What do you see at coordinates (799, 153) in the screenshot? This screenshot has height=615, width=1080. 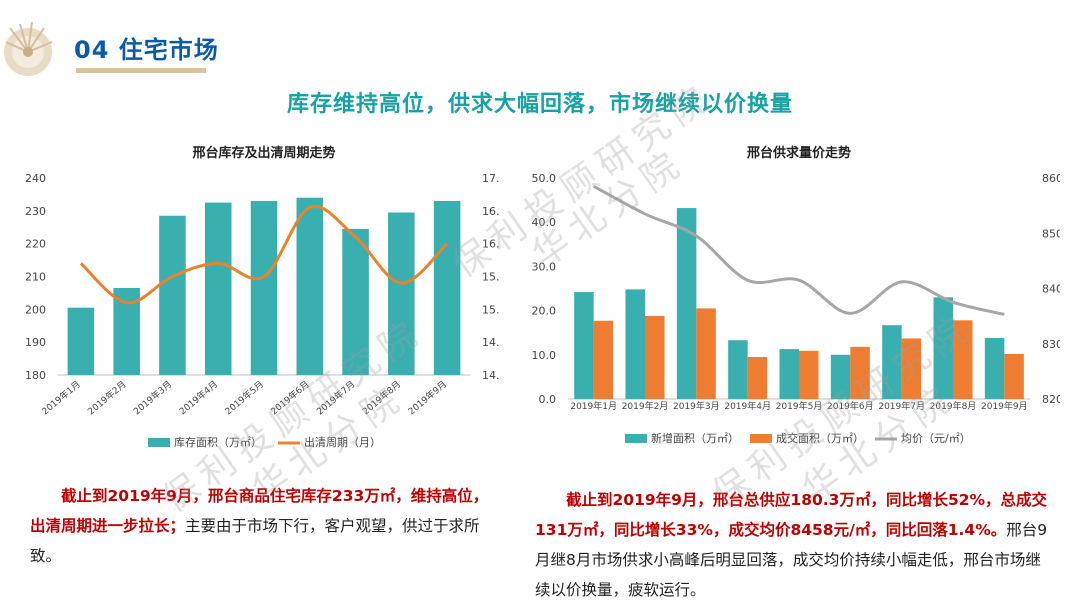 I see `chart-title: 邢台供求量价走势` at bounding box center [799, 153].